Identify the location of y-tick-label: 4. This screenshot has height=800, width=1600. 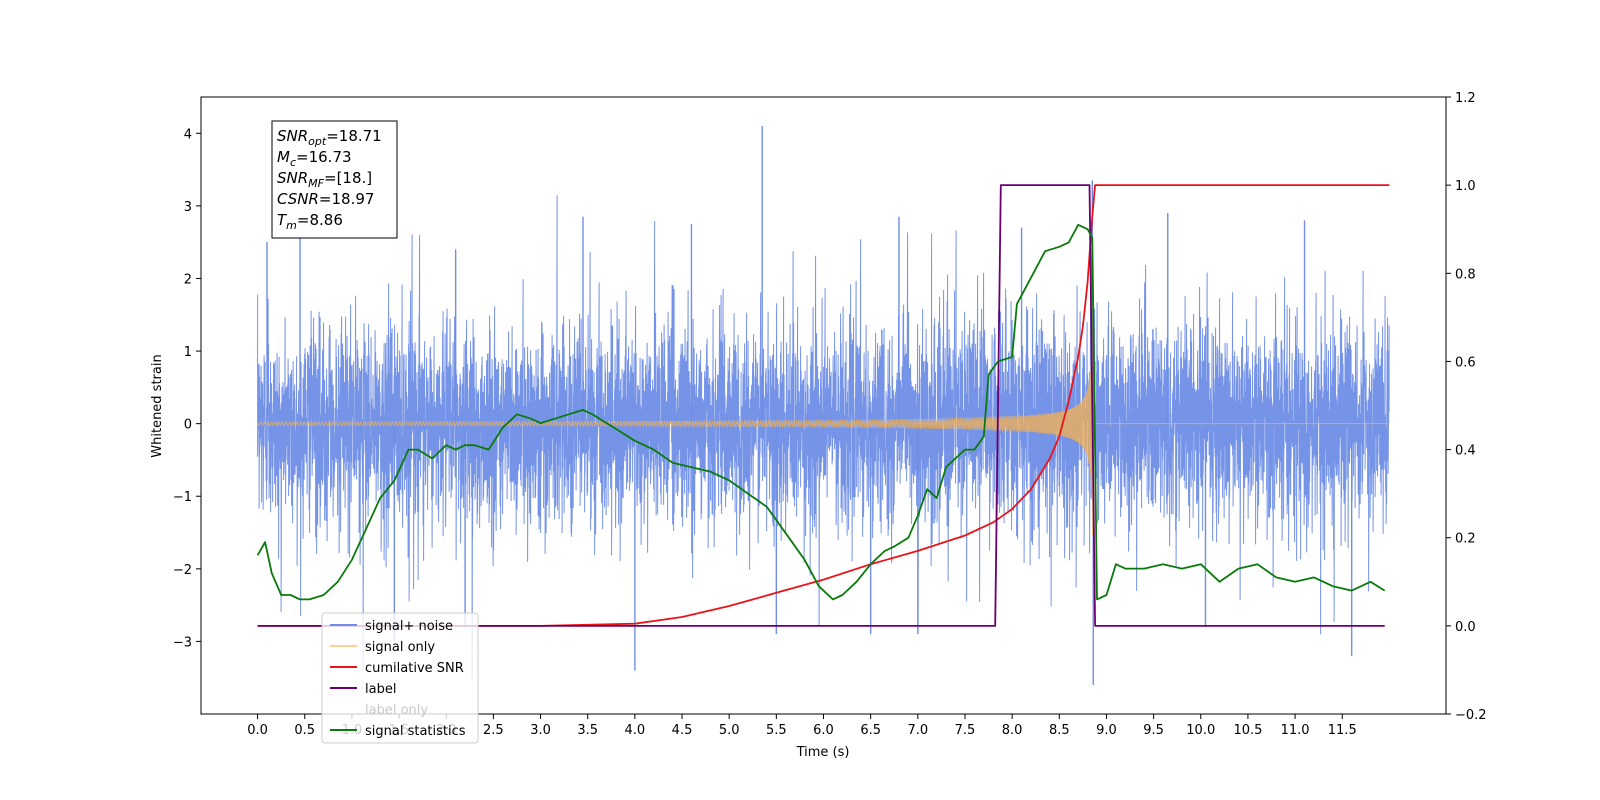
(188, 134).